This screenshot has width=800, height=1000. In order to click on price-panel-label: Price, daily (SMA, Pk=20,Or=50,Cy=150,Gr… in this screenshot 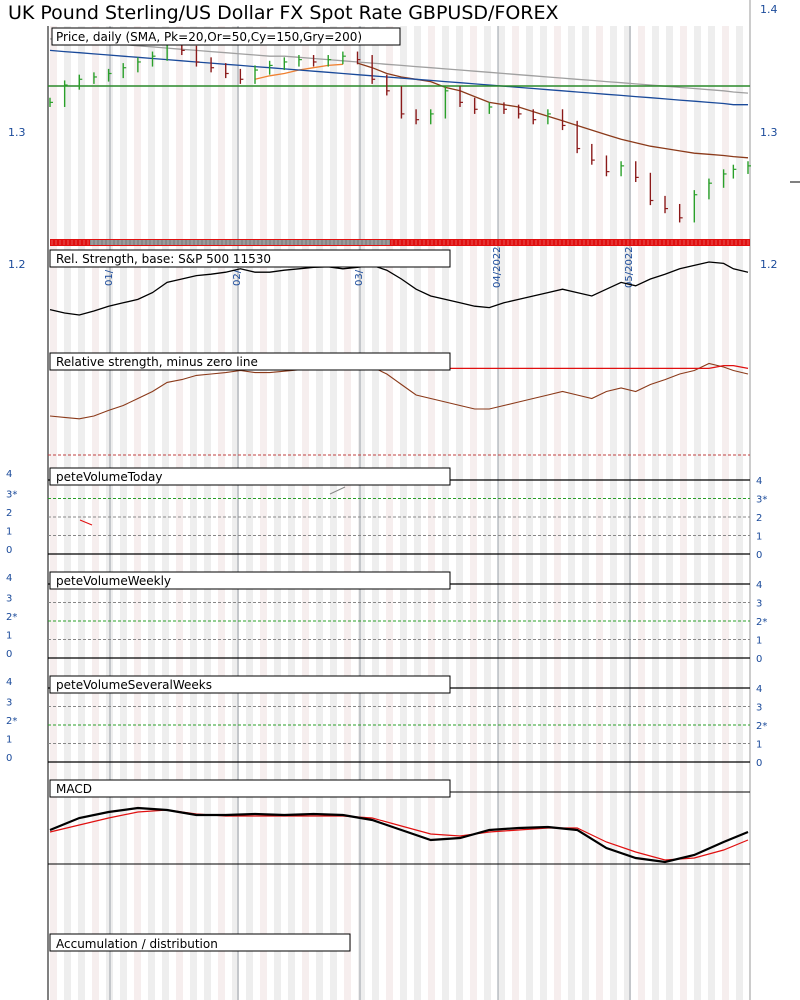, I will do `click(209, 37)`.